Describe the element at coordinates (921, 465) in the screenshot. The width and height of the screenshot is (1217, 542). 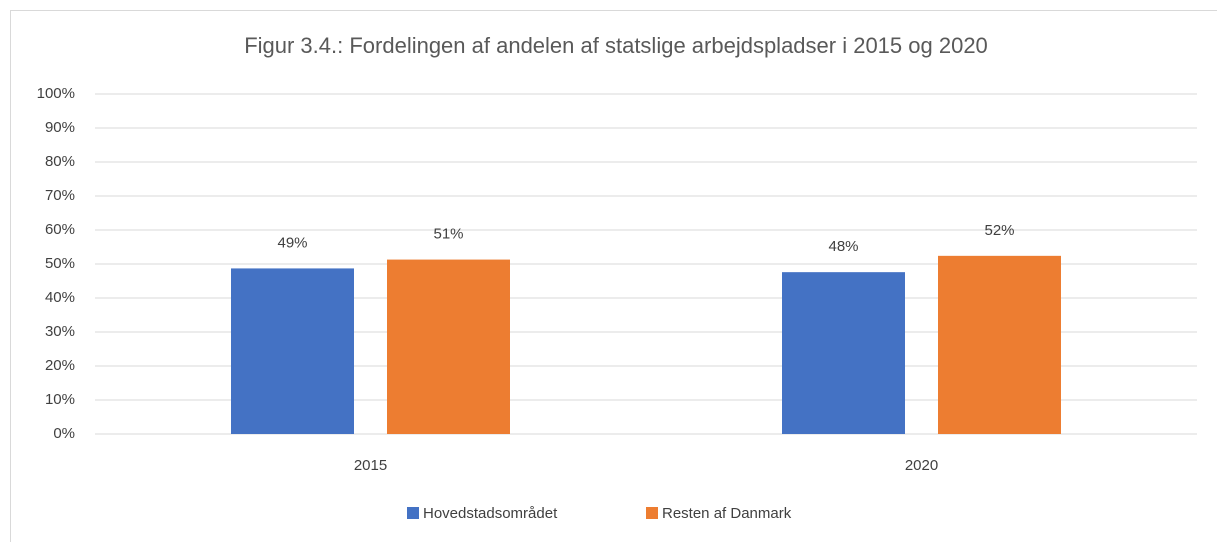
I see `x-tick-label: 2020` at that location.